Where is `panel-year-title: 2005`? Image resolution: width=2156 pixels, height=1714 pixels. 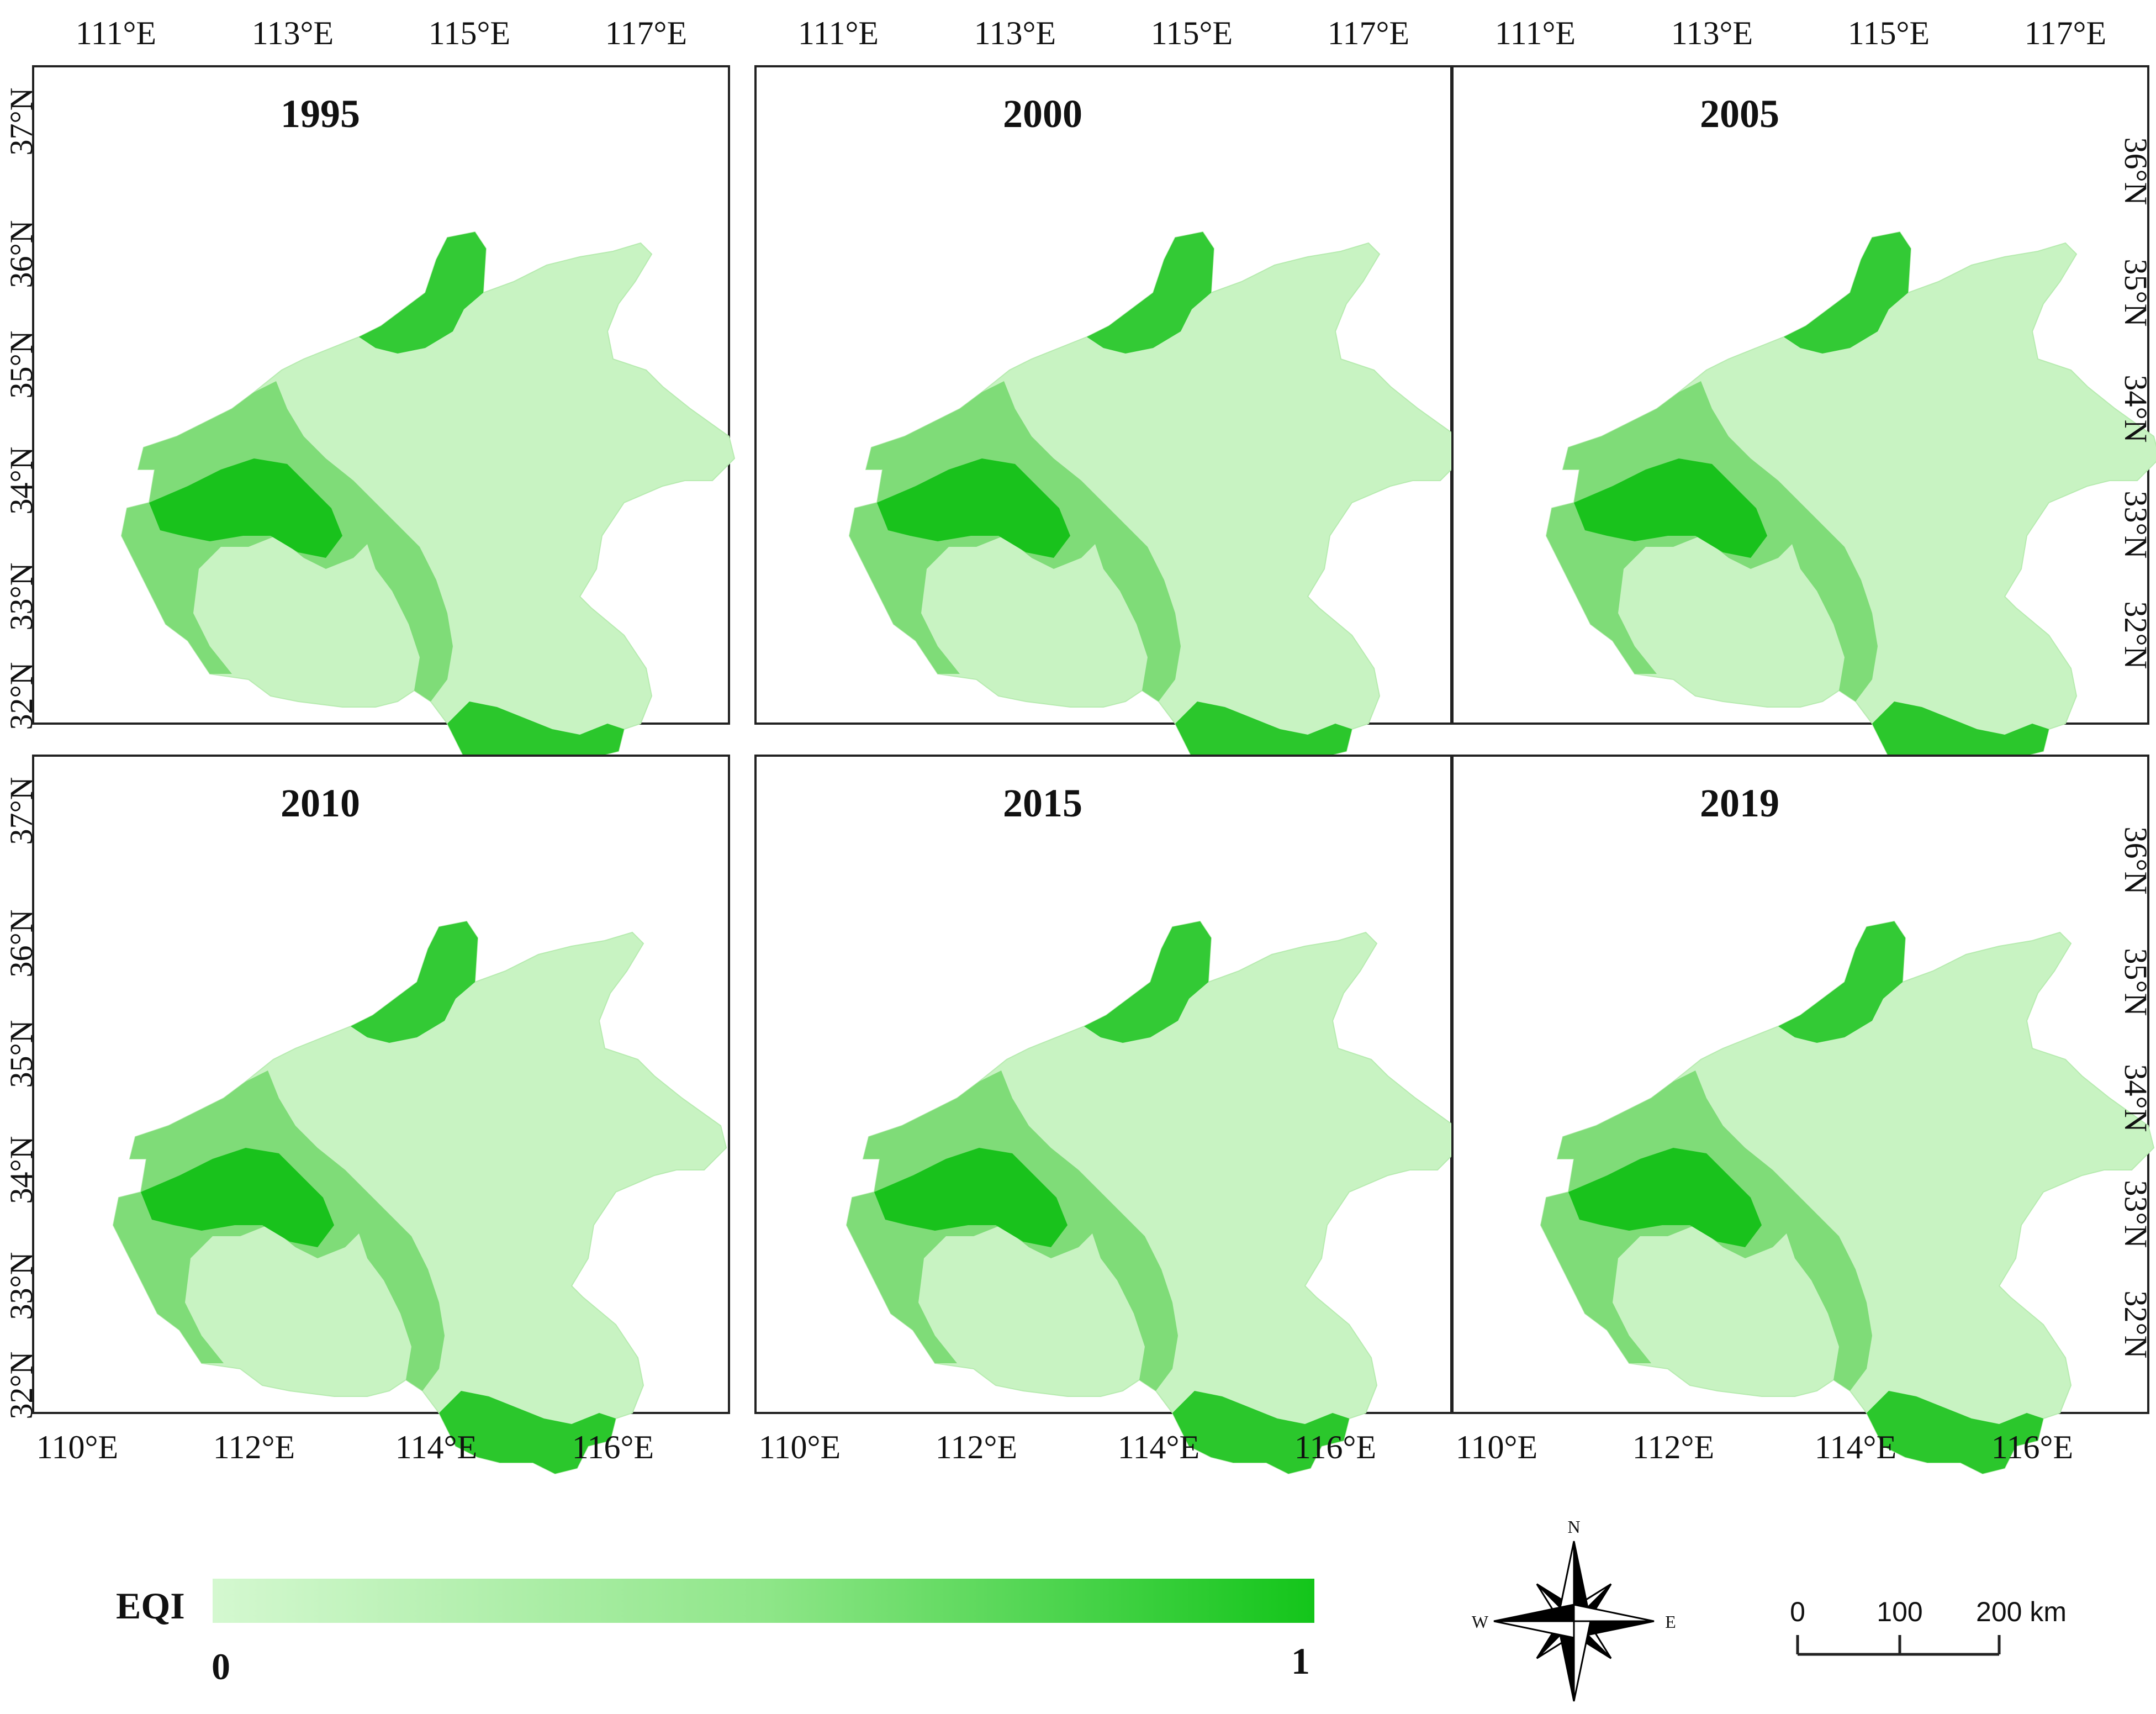 panel-year-title: 2005 is located at coordinates (1740, 114).